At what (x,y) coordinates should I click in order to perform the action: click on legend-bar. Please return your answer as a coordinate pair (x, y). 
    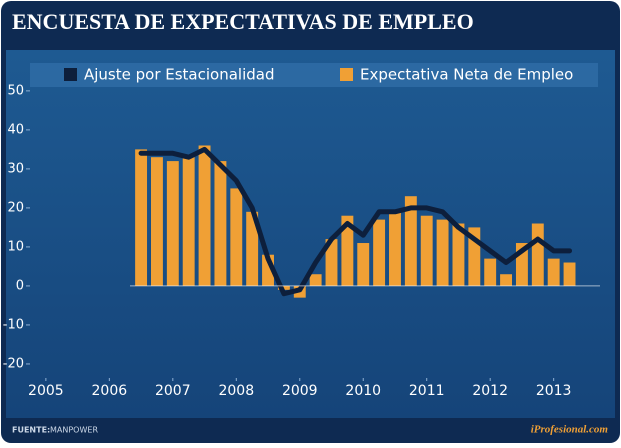
    Looking at the image, I should click on (314, 75).